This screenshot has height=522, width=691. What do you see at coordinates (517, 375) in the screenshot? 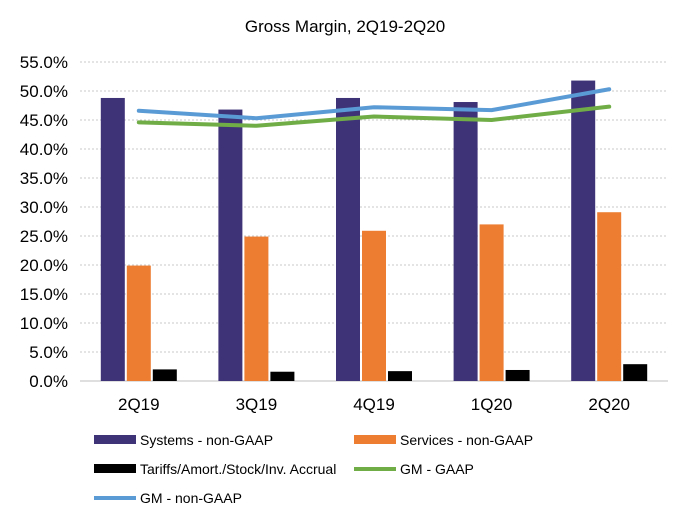
I see `bar-tariffs-amort-stock-inv-accrual-1q20` at bounding box center [517, 375].